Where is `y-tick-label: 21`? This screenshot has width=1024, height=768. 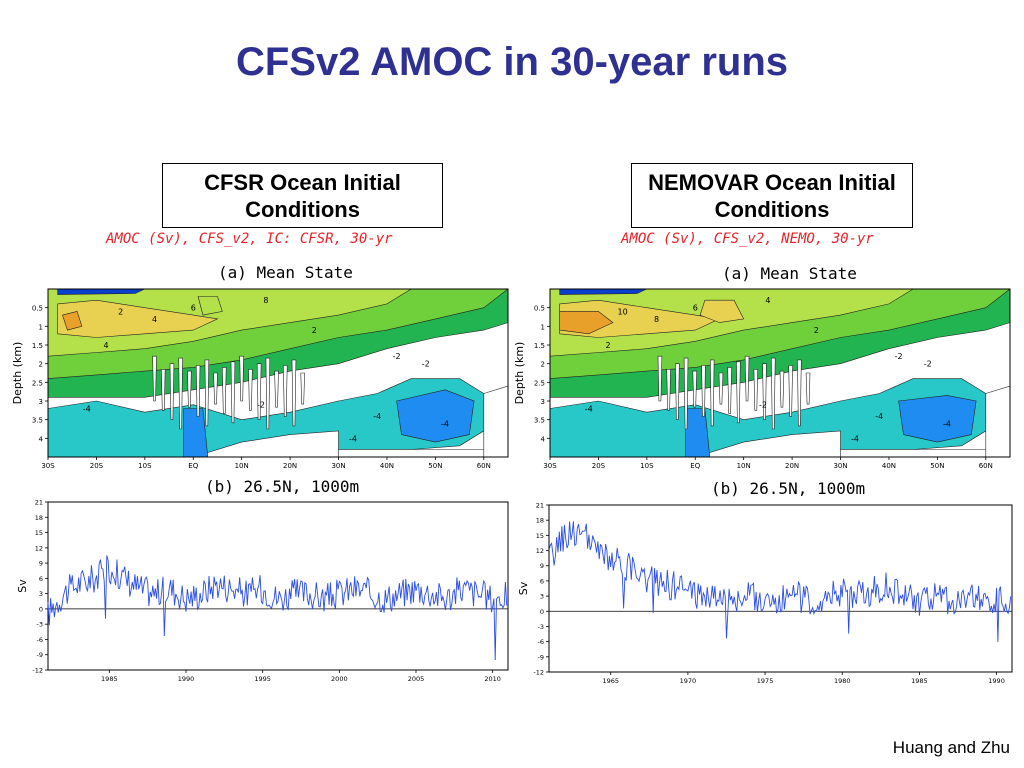 y-tick-label: 21 is located at coordinates (39, 503).